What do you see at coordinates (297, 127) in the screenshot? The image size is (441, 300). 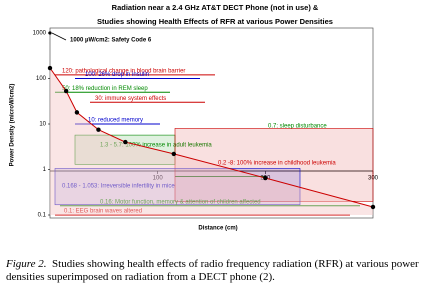 I see `annotation-label: 0.7: sleep disturbance` at bounding box center [297, 127].